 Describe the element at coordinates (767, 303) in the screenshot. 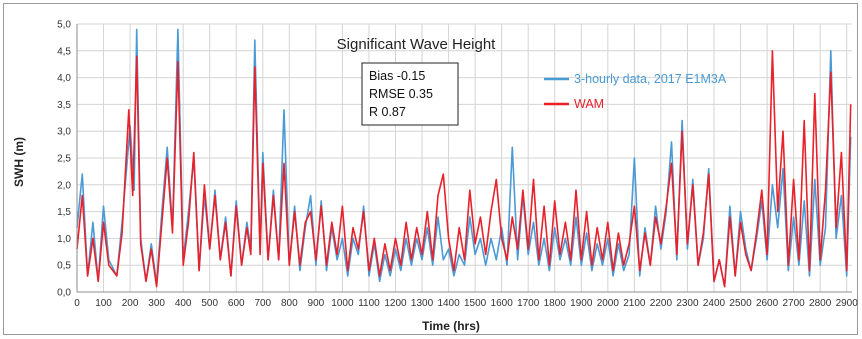

I see `x-tick-label: 2600` at that location.